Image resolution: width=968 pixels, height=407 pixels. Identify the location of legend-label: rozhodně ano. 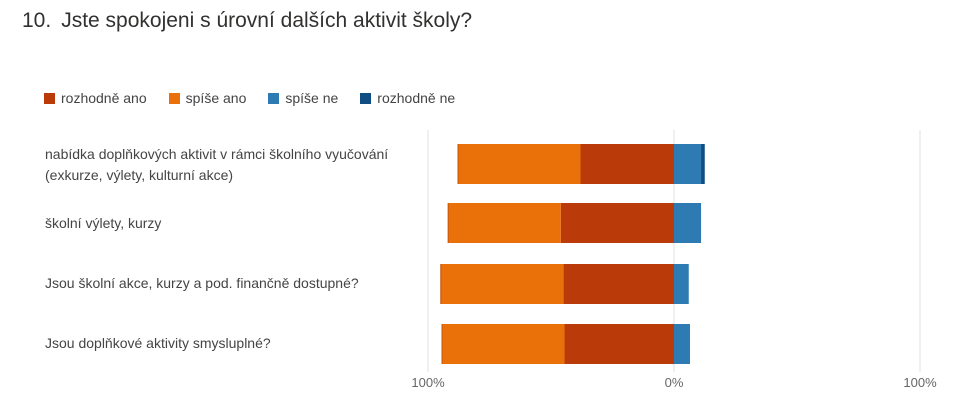
(104, 98).